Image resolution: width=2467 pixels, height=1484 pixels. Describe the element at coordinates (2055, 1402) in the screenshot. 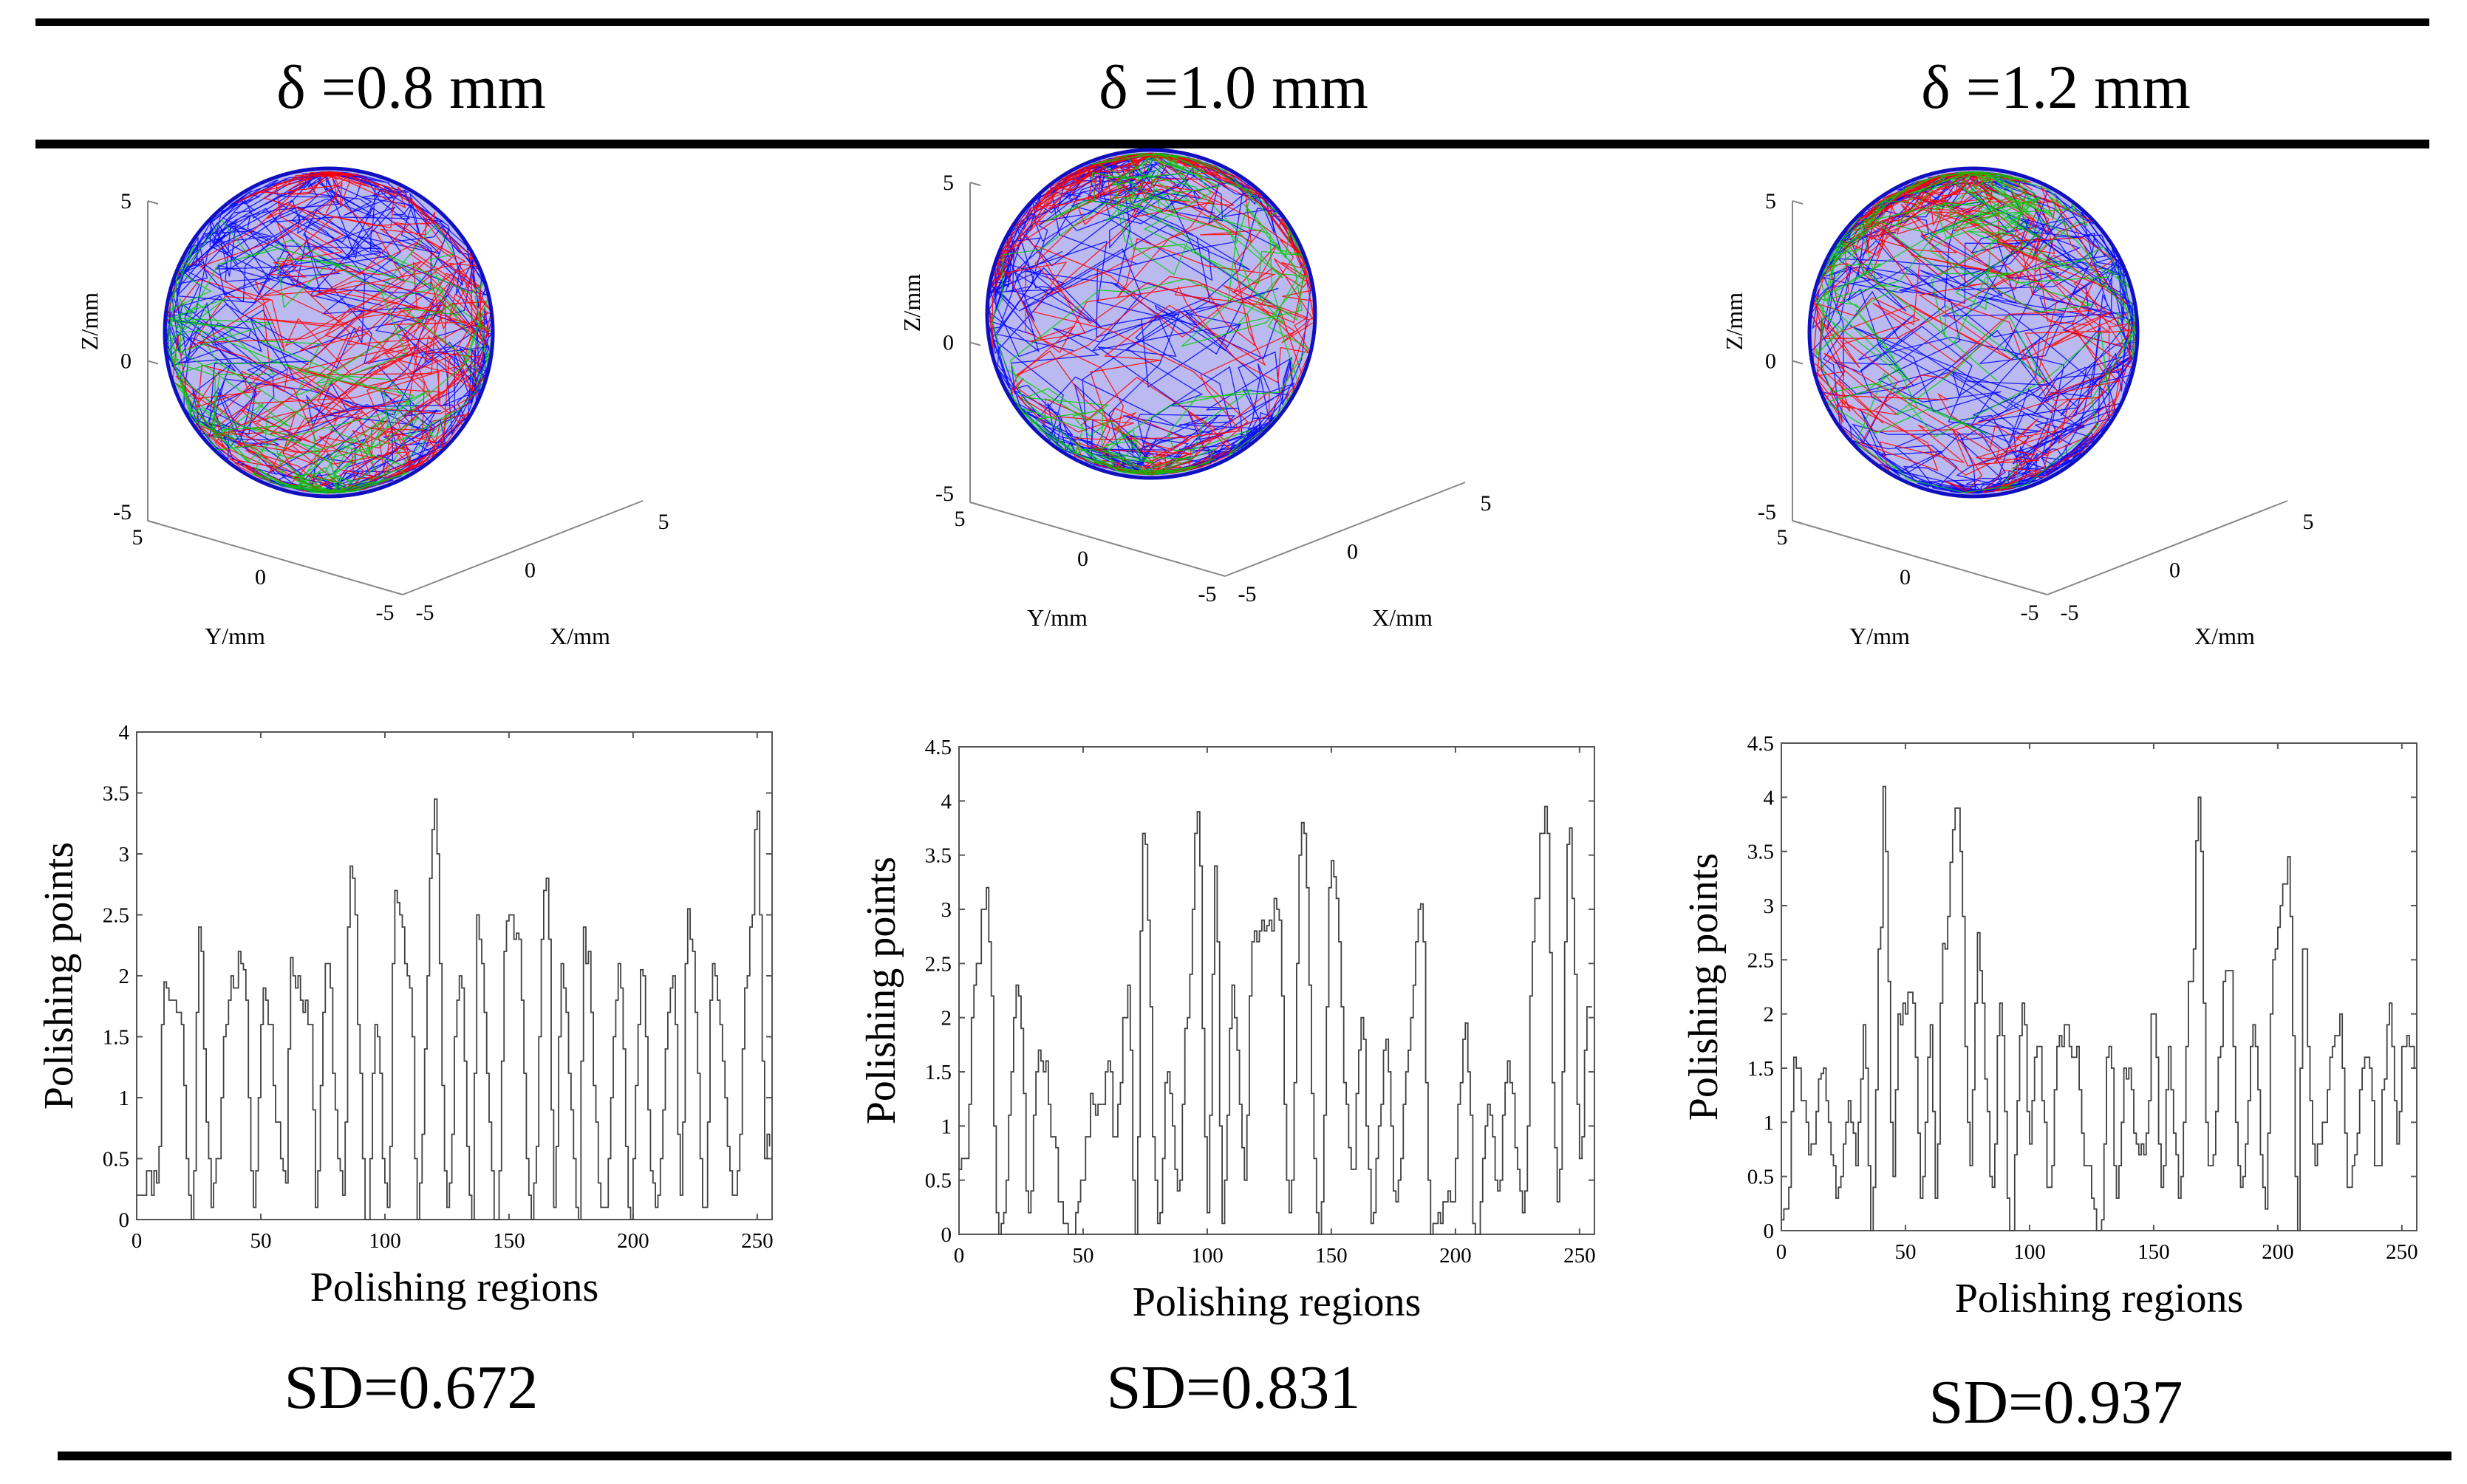

I see `sd-label: SD=0.937` at that location.